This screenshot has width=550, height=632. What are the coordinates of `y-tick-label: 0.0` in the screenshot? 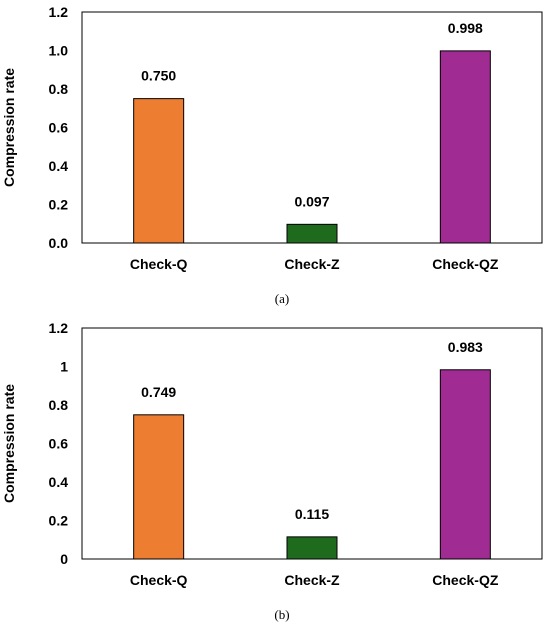 It's located at (59, 243).